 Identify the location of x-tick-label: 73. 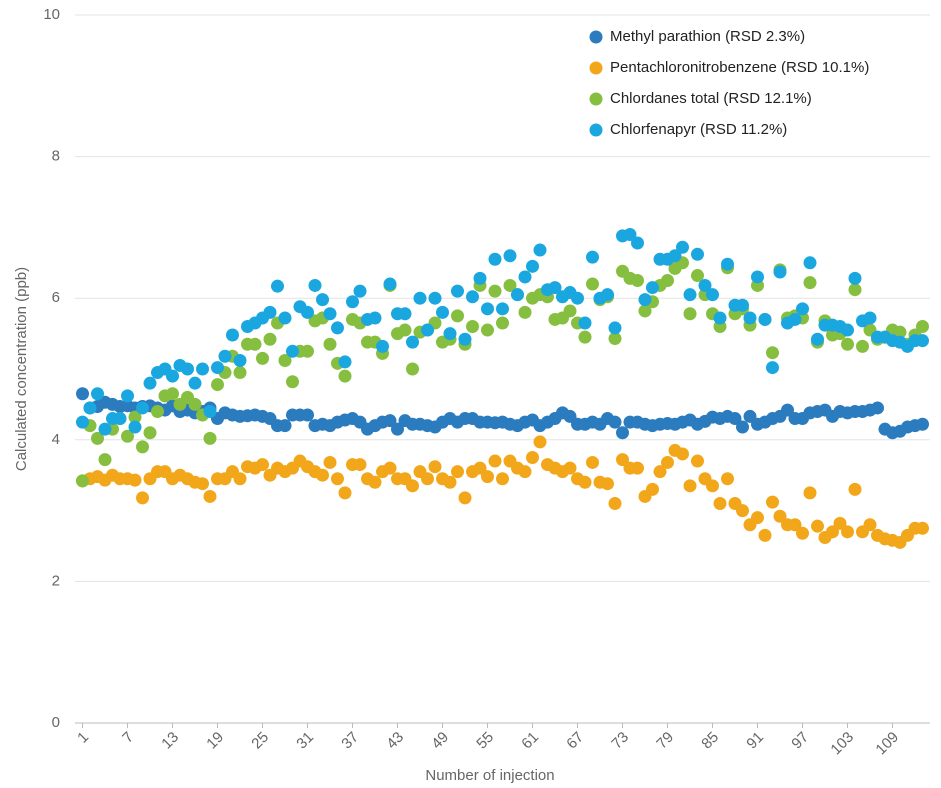
(620, 741).